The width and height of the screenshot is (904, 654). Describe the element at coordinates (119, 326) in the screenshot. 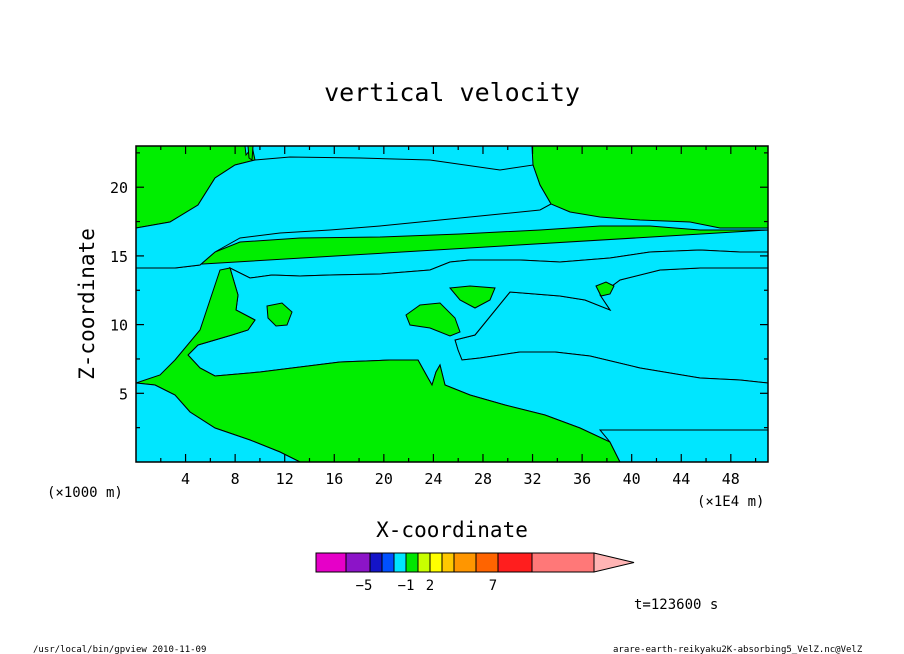

I see `y-tick-label: 10` at that location.